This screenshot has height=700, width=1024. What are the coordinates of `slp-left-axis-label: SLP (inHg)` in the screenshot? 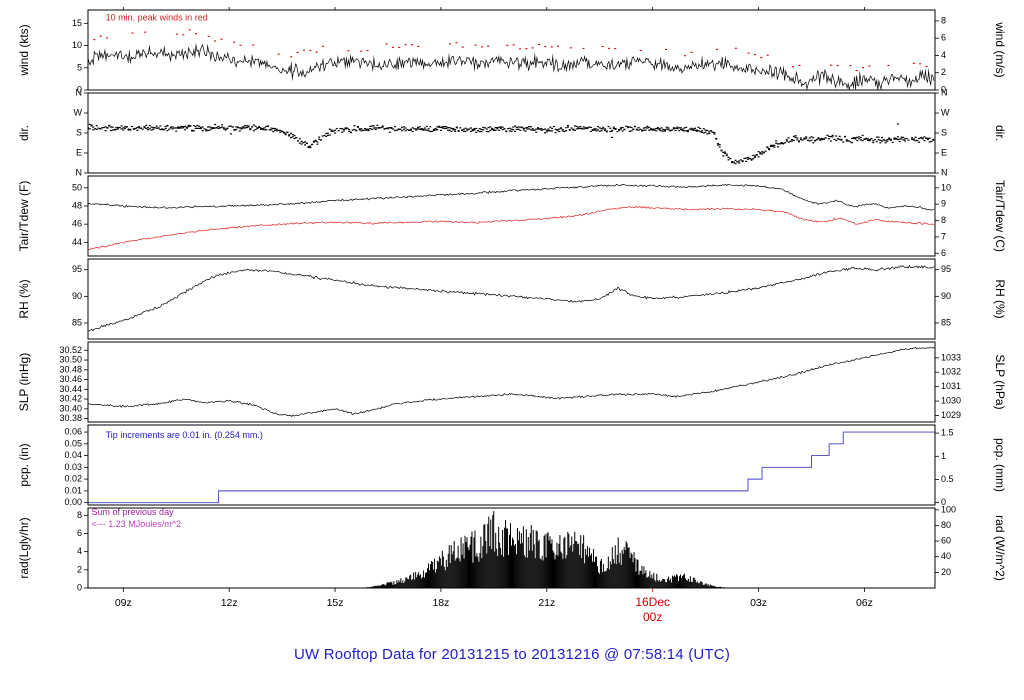 It's located at (24, 382).